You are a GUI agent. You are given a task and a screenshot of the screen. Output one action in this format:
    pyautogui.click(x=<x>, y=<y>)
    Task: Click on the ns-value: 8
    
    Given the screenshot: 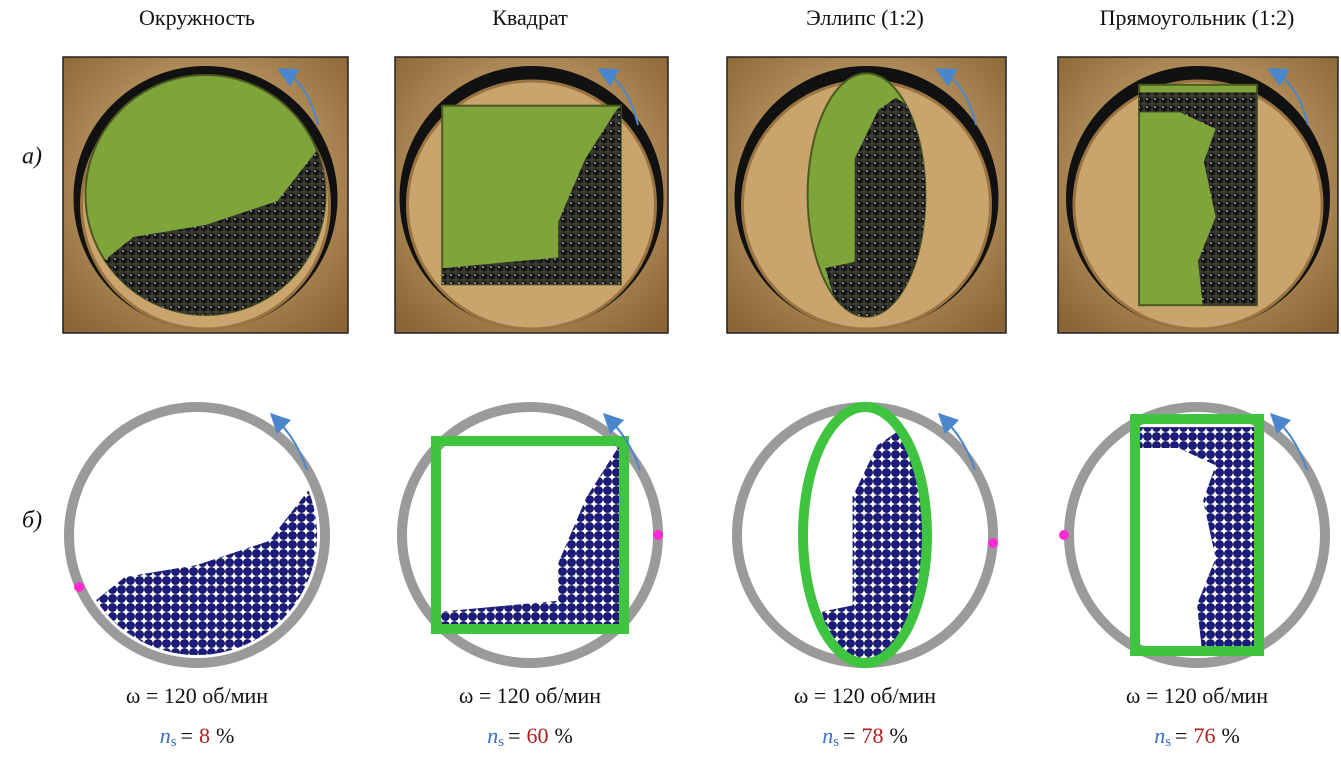 What is the action you would take?
    pyautogui.click(x=204, y=735)
    